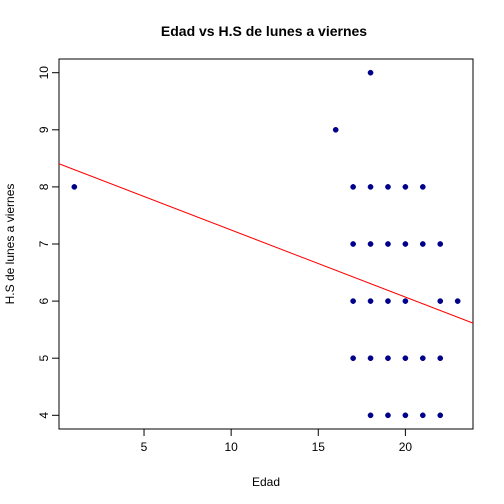 Image resolution: width=504 pixels, height=504 pixels. What do you see at coordinates (44, 129) in the screenshot?
I see `y-tick-label-9: 9` at bounding box center [44, 129].